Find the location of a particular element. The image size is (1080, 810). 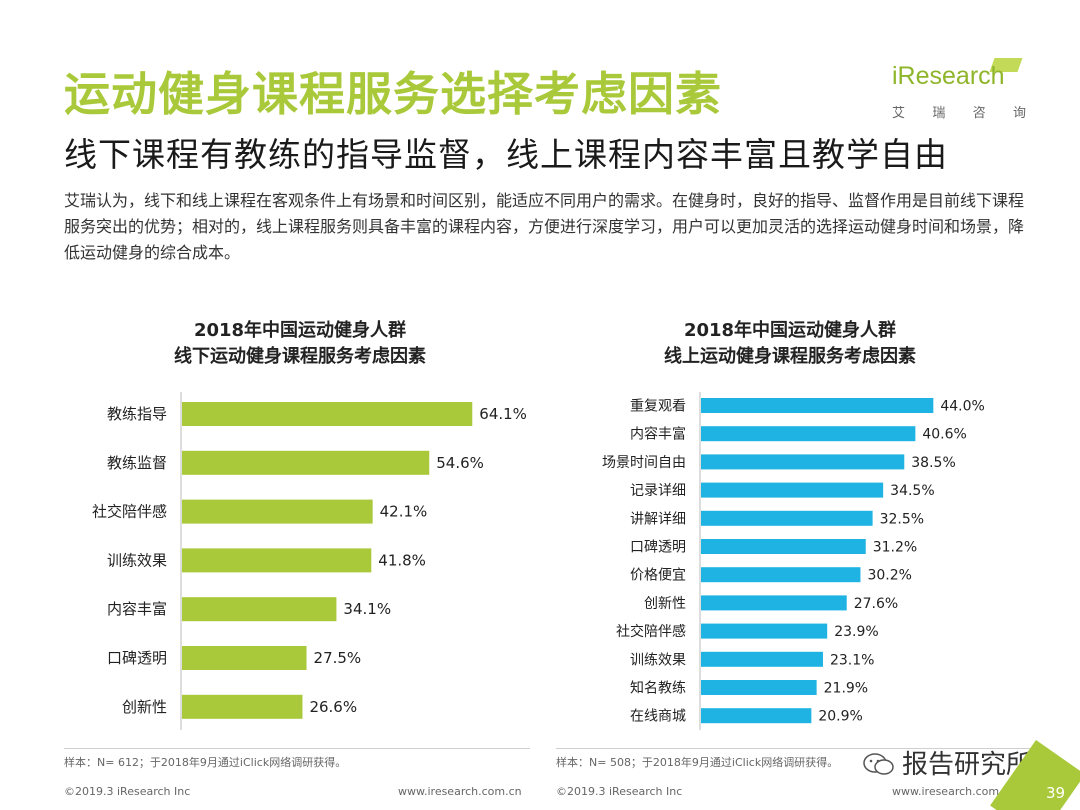

right-category-label: 讲解详细 is located at coordinates (658, 519).